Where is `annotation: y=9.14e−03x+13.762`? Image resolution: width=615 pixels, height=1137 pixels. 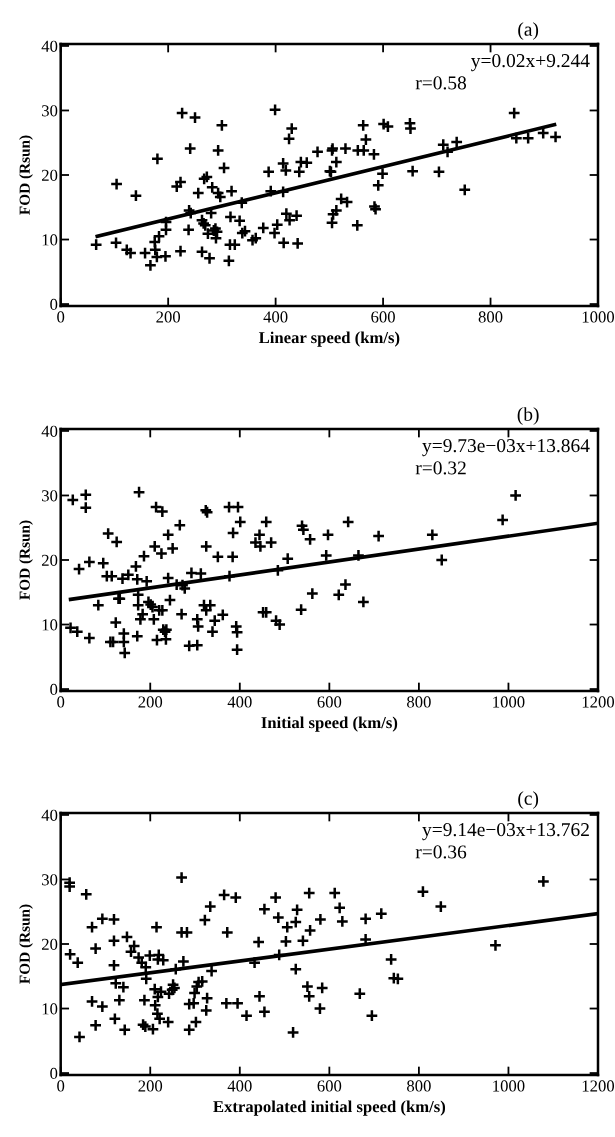
annotation: y=9.14e−03x+13.762 is located at coordinates (505, 832).